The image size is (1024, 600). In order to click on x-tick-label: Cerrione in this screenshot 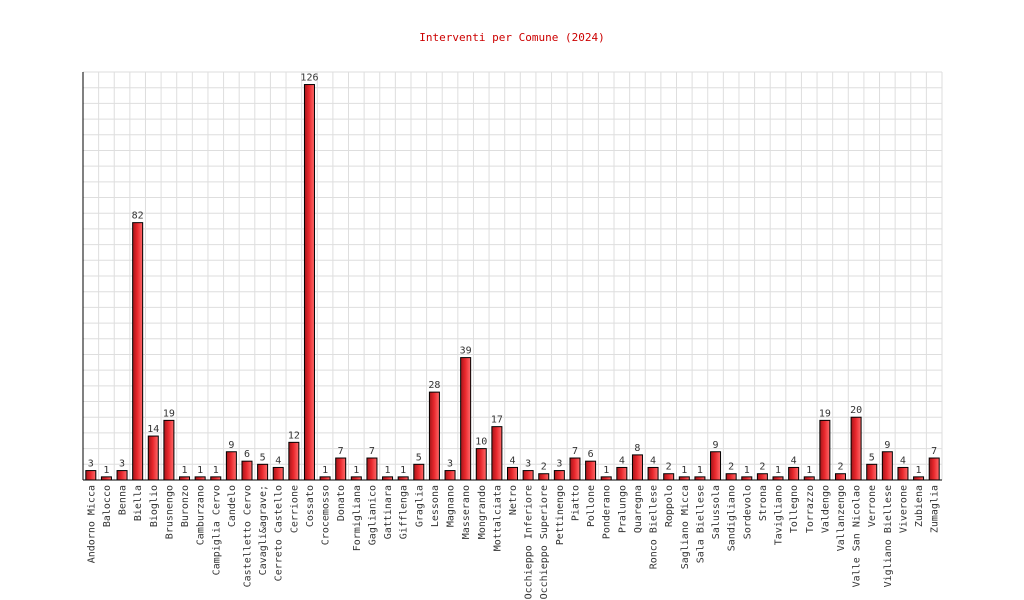, I will do `click(294, 509)`.